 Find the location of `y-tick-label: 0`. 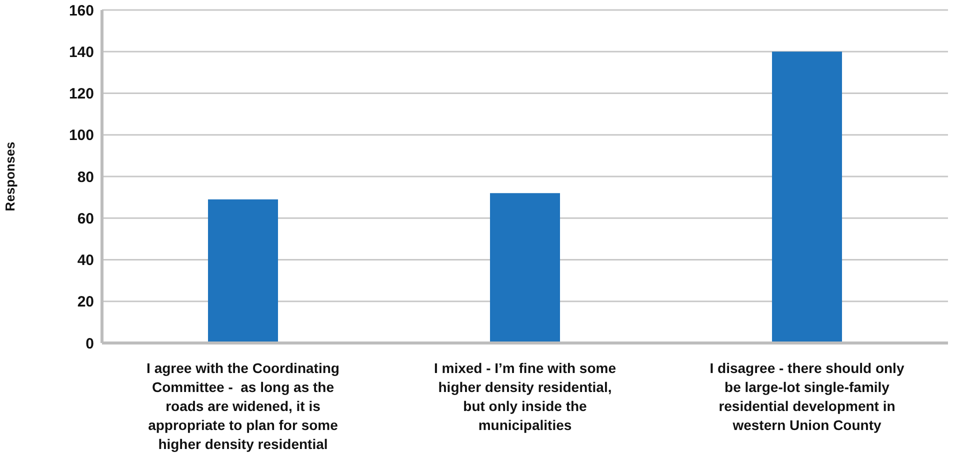

y-tick-label: 0 is located at coordinates (90, 343).